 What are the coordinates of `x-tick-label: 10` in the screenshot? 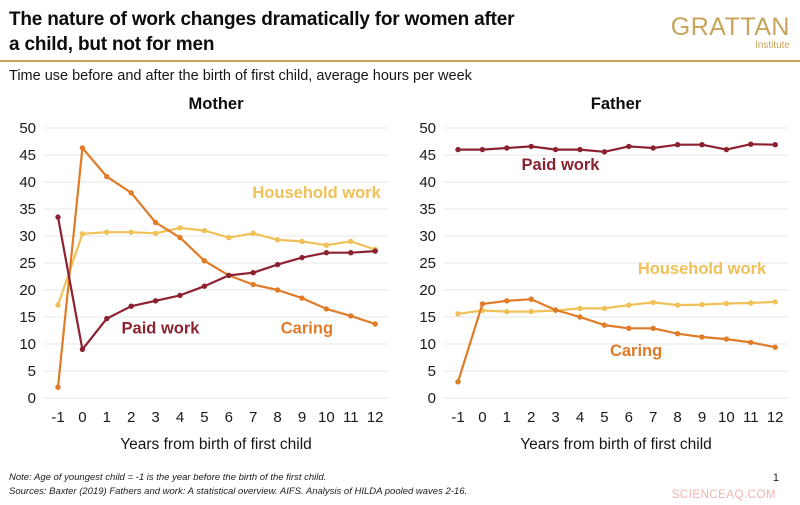 It's located at (326, 417).